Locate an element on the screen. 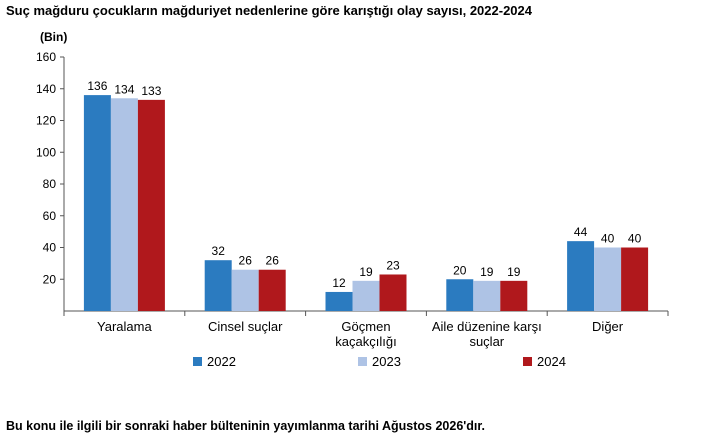  x-tick-label: Aile düzenine karşı is located at coordinates (487, 326).